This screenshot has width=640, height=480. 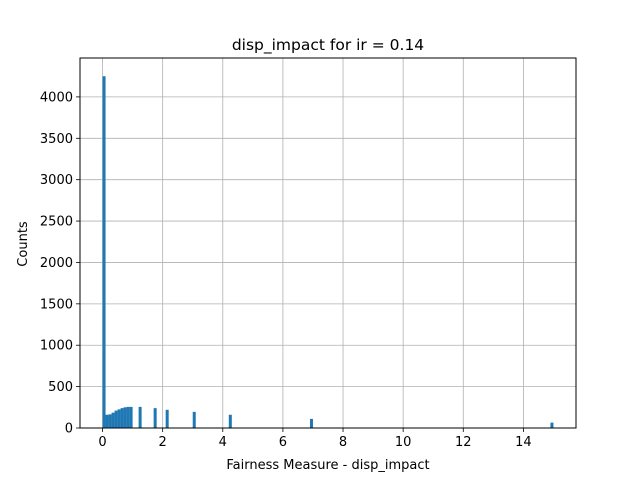 What do you see at coordinates (283, 442) in the screenshot?
I see `x-tick-label: 6` at bounding box center [283, 442].